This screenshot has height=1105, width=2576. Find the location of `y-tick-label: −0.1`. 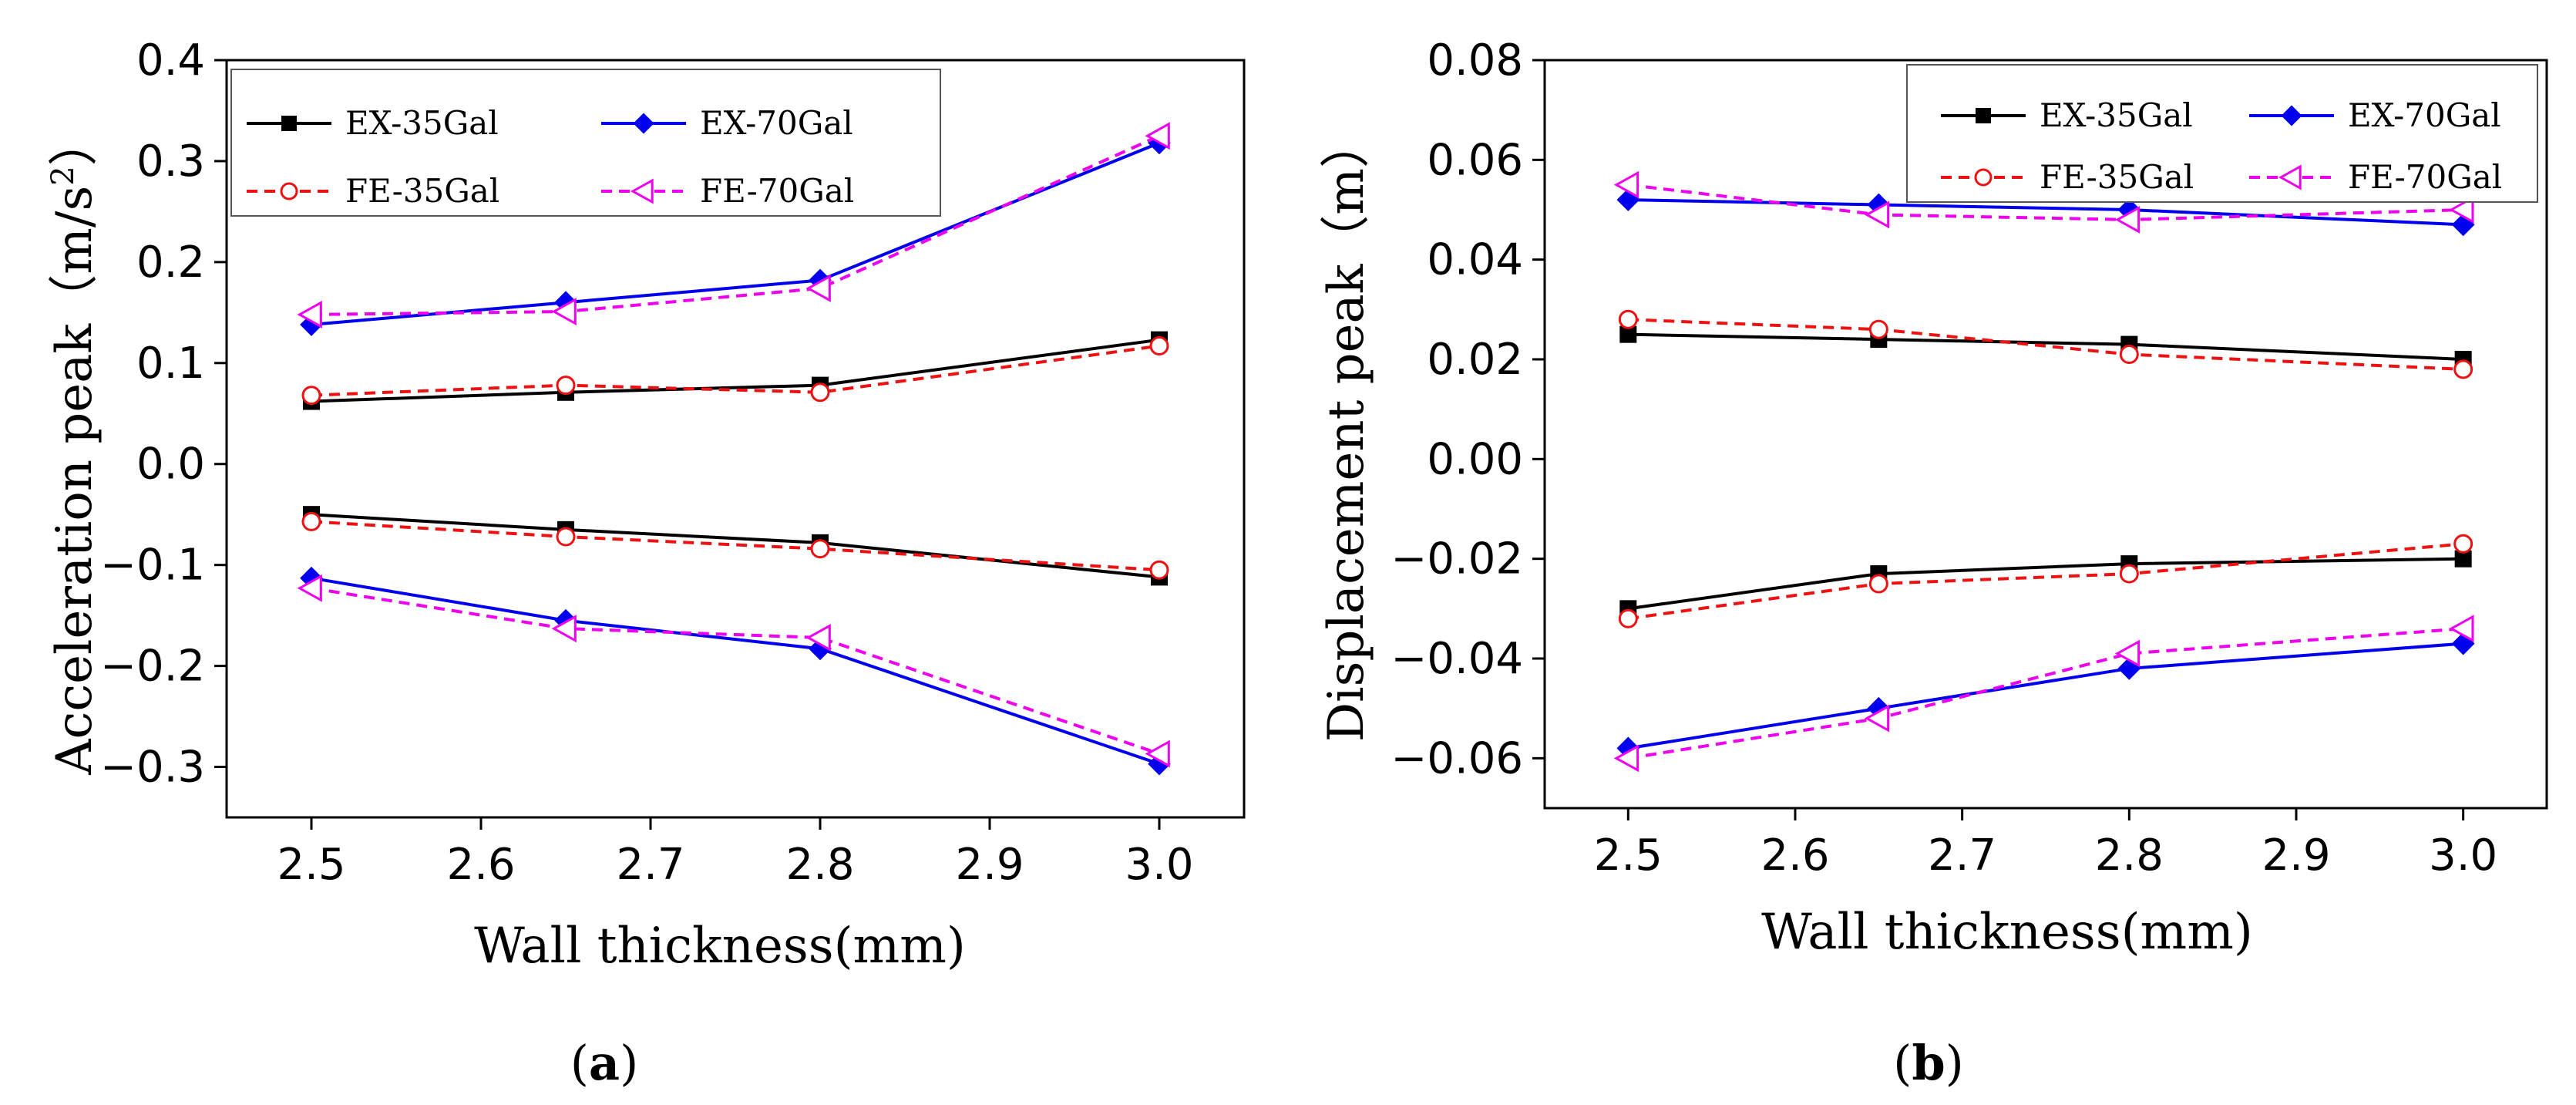

y-tick-label: −0.1 is located at coordinates (152, 566).